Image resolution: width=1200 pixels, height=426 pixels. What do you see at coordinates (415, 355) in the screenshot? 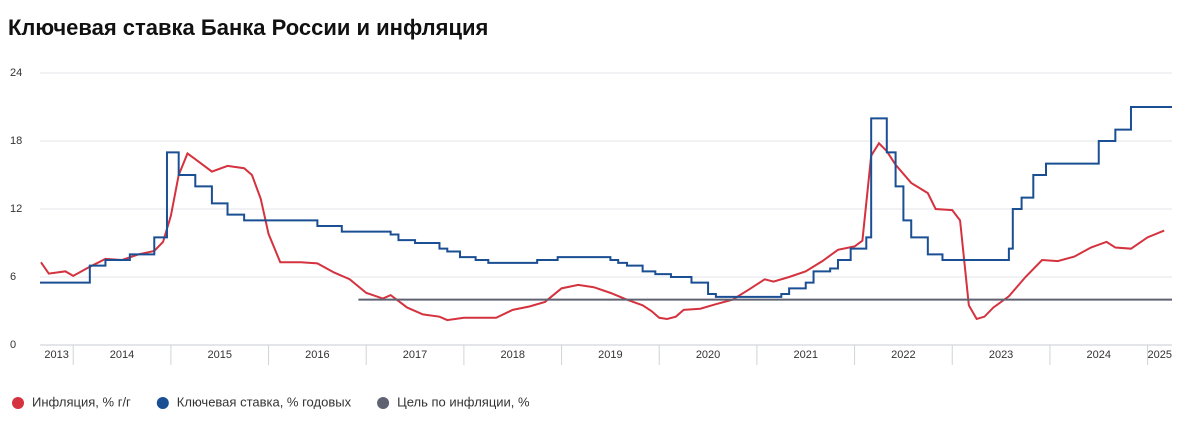
I see `x-tick-label: 2017` at bounding box center [415, 355].